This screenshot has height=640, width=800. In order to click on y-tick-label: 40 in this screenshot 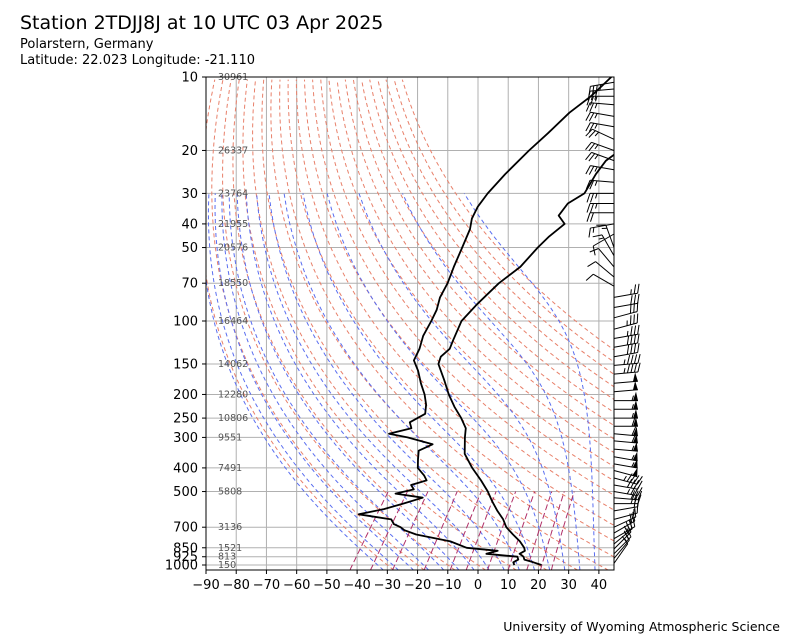, I will do `click(189, 224)`.